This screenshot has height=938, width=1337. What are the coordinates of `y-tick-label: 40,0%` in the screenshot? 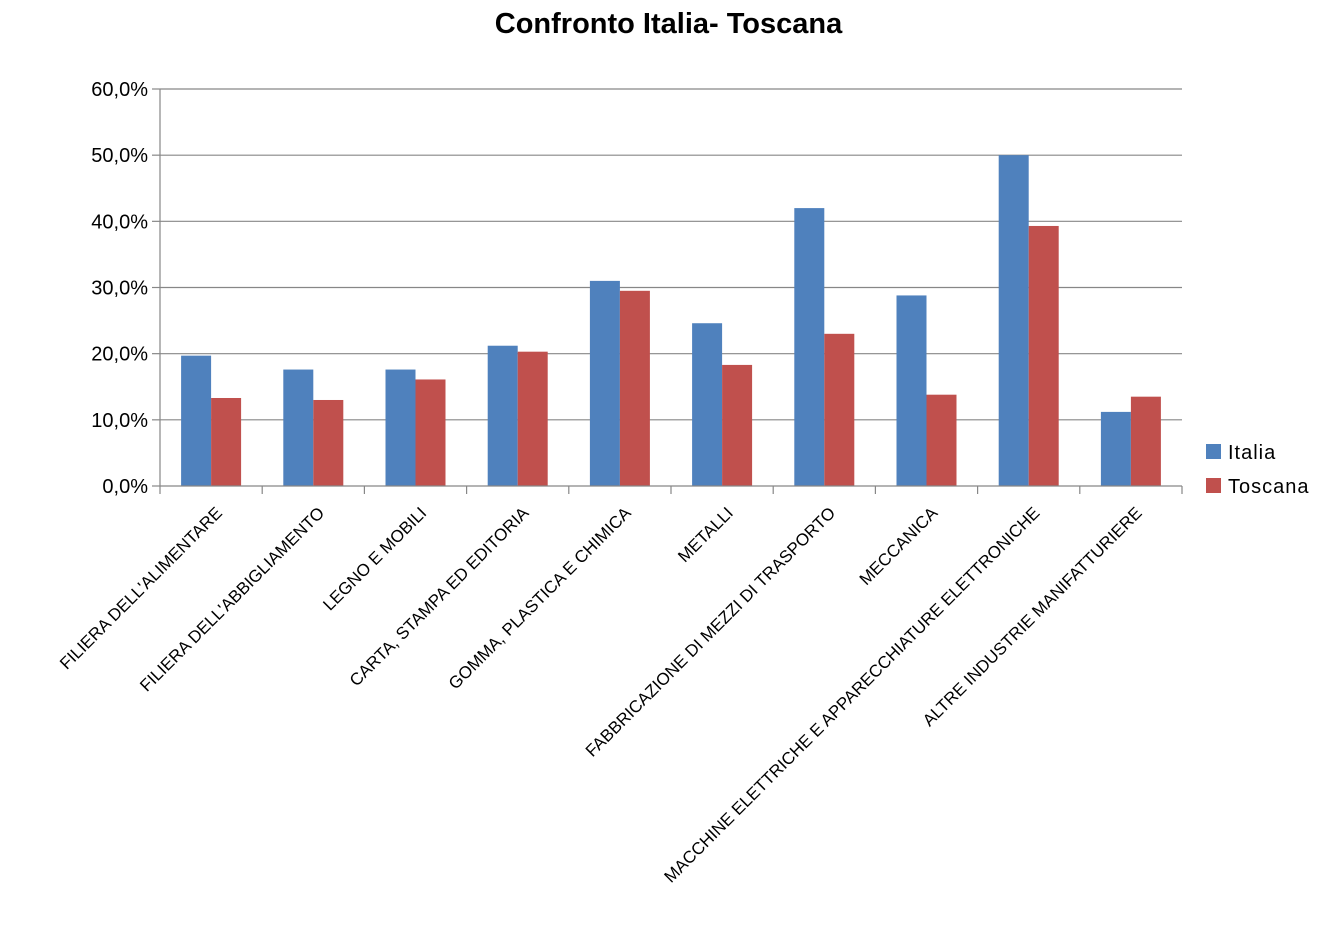 It's located at (119, 222).